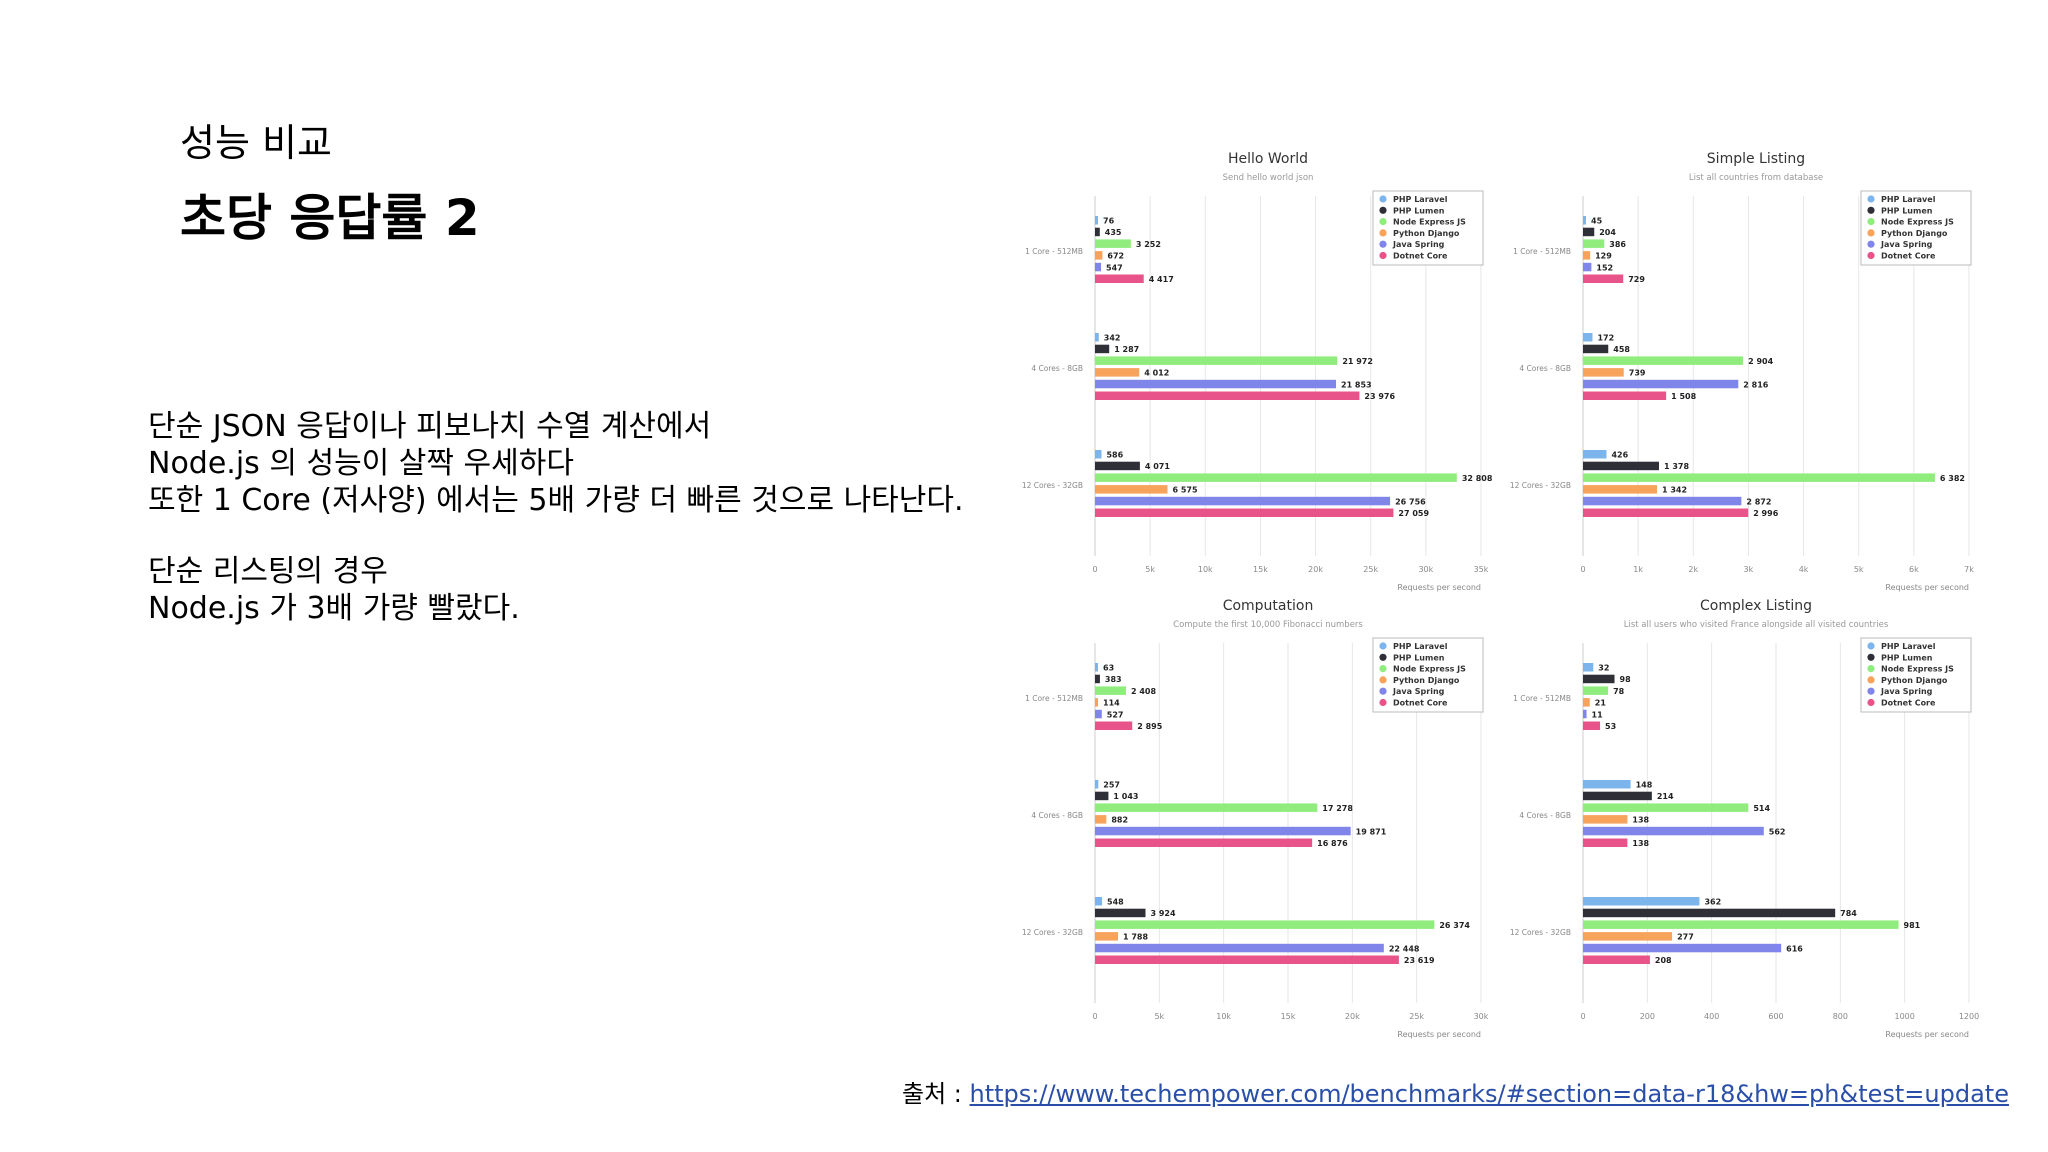  Describe the element at coordinates (1428, 675) in the screenshot. I see `legend-box` at that location.